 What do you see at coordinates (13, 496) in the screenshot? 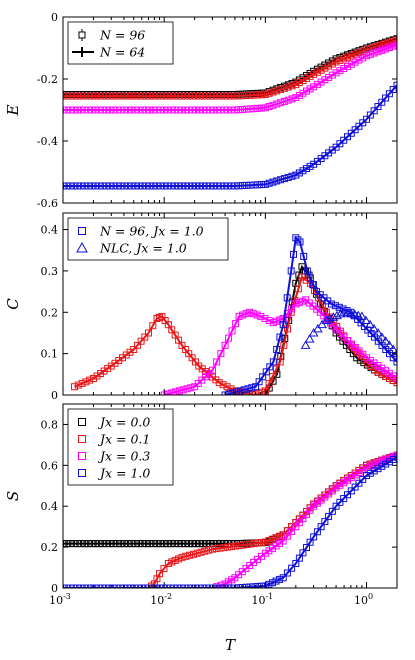
I see `y-axis-label: S` at bounding box center [13, 496].